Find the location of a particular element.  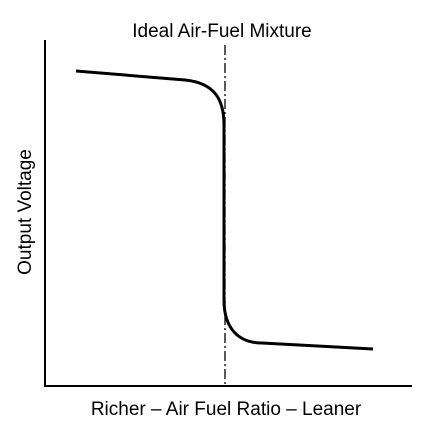

x-axis-label: Richer – Air Fuel Ratio – Leaner is located at coordinates (226, 409).